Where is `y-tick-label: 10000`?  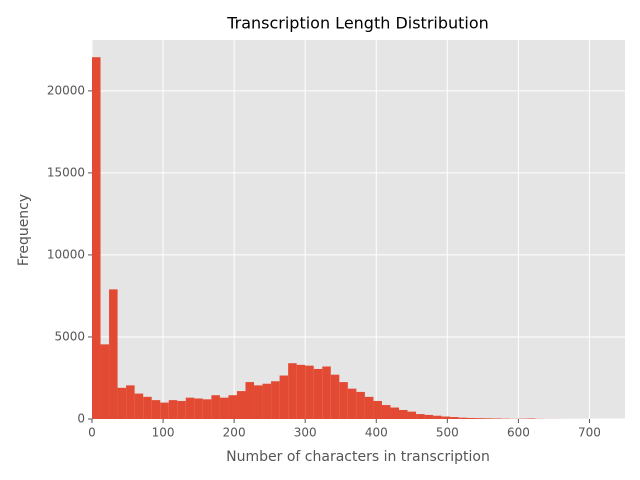
y-tick-label: 10000 is located at coordinates (66, 254).